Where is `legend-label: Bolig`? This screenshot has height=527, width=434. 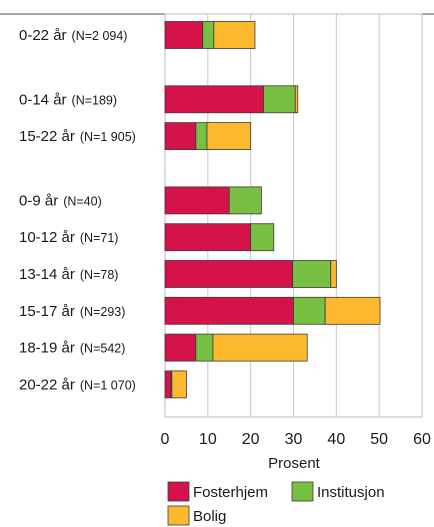 legend-label: Bolig is located at coordinates (209, 516).